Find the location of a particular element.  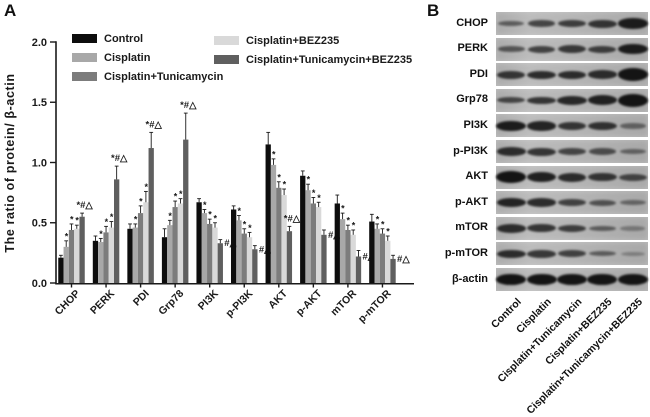

blot-strip-β-actin is located at coordinates (572, 279).